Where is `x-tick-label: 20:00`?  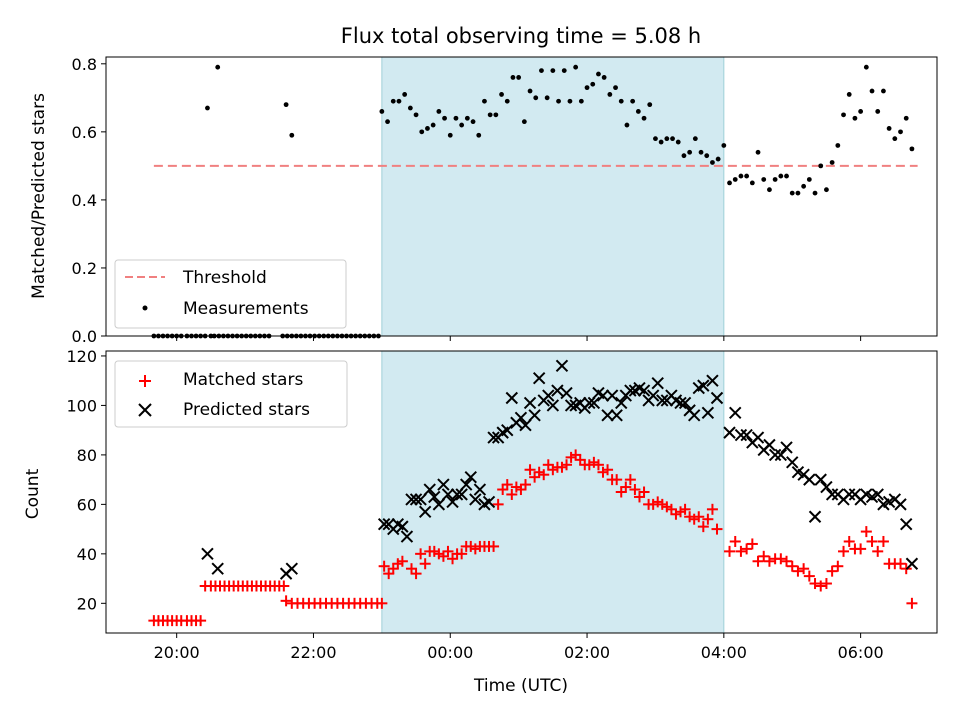 x-tick-label: 20:00 is located at coordinates (177, 652).